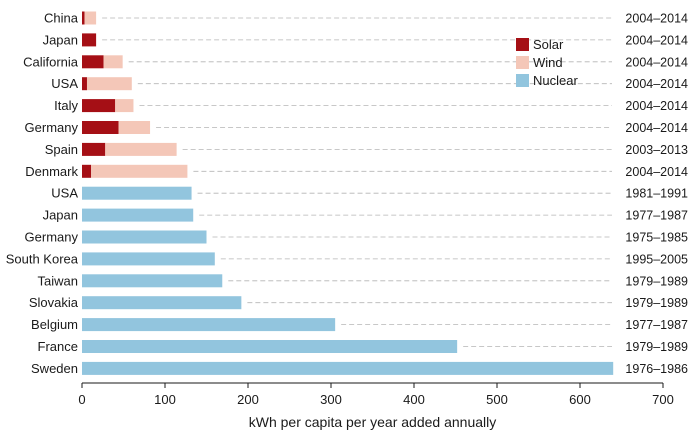  I want to click on x-tick-label: 400, so click(414, 399).